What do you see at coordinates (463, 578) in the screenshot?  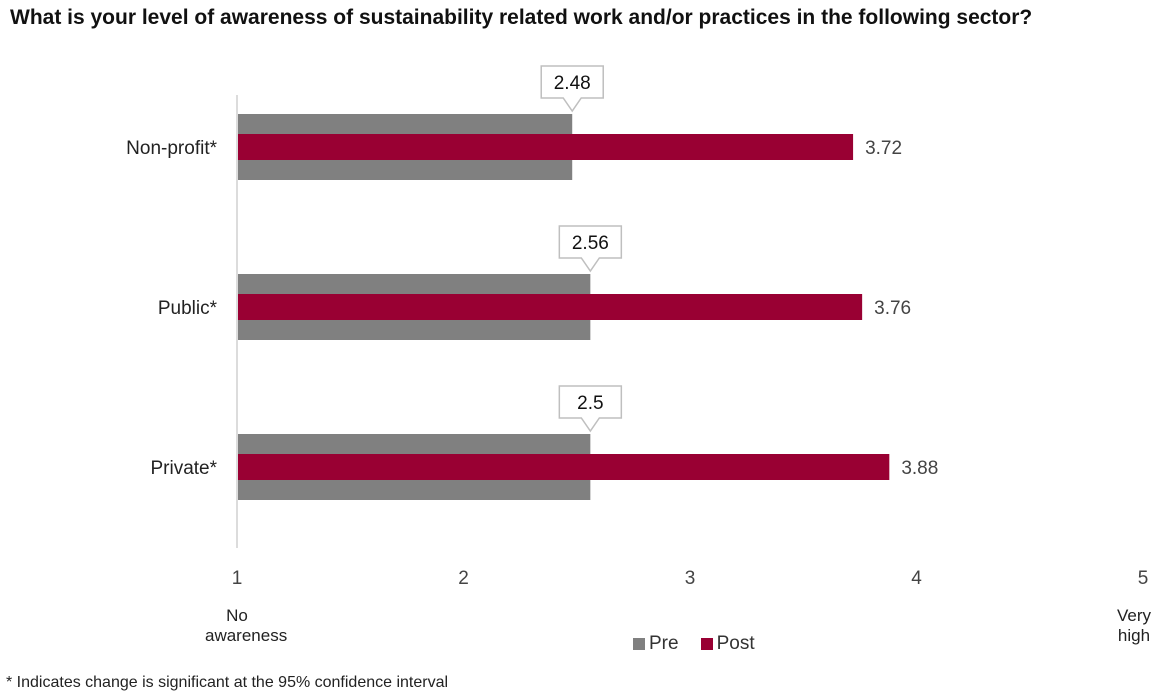 I see `x-tick-label-2: 2` at bounding box center [463, 578].